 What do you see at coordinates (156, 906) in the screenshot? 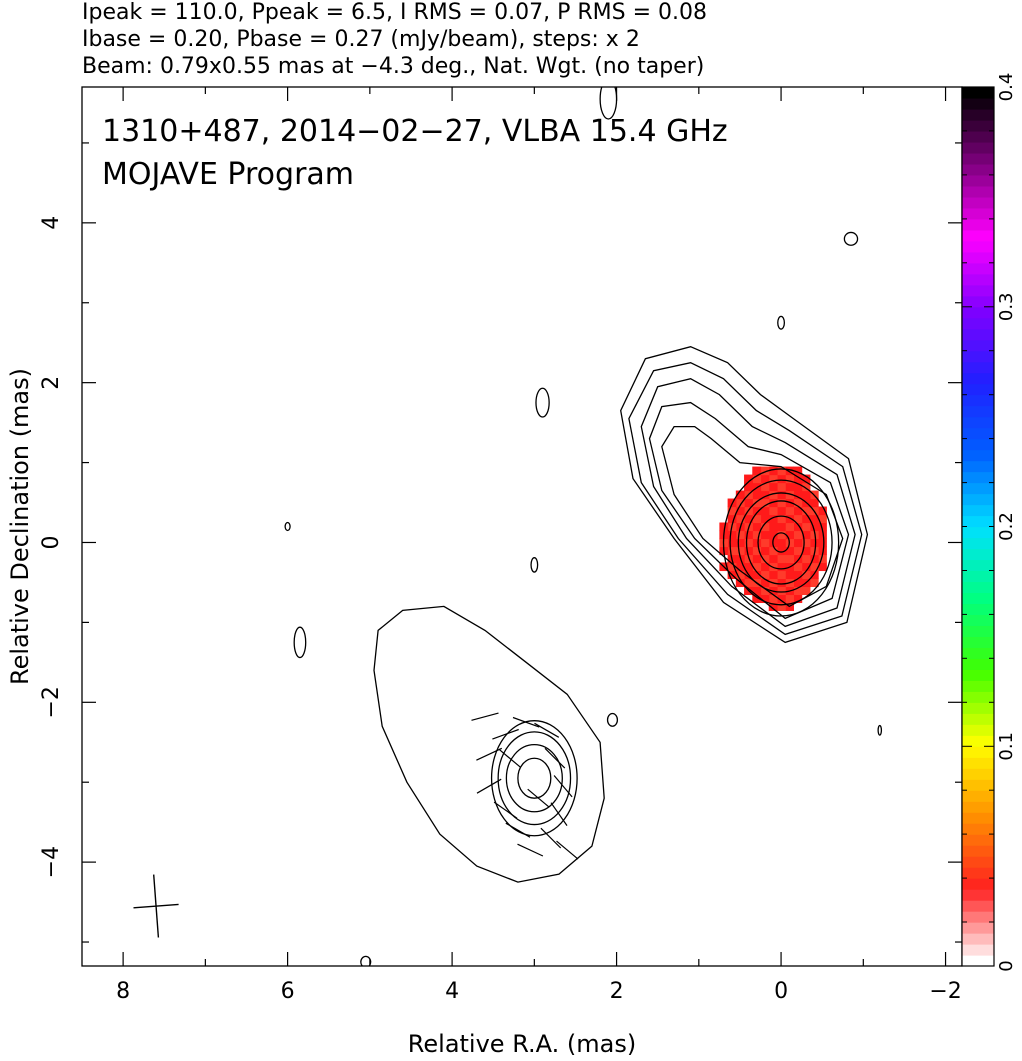
I see `beam-minor-axis` at bounding box center [156, 906].